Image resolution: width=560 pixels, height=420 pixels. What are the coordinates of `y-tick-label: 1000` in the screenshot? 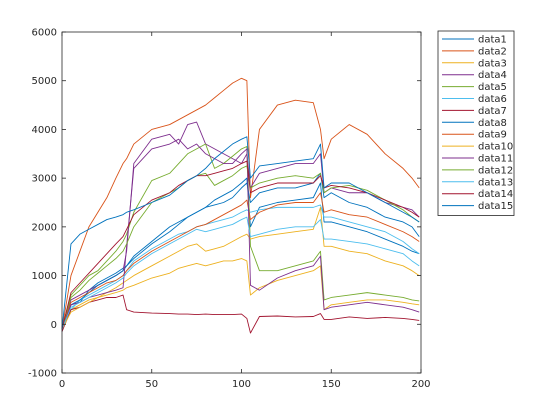 It's located at (44, 276).